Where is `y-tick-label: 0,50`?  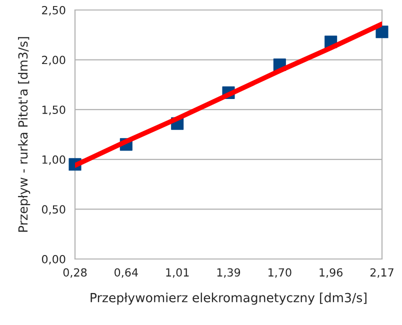
y-tick-label: 0,50 is located at coordinates (54, 210).